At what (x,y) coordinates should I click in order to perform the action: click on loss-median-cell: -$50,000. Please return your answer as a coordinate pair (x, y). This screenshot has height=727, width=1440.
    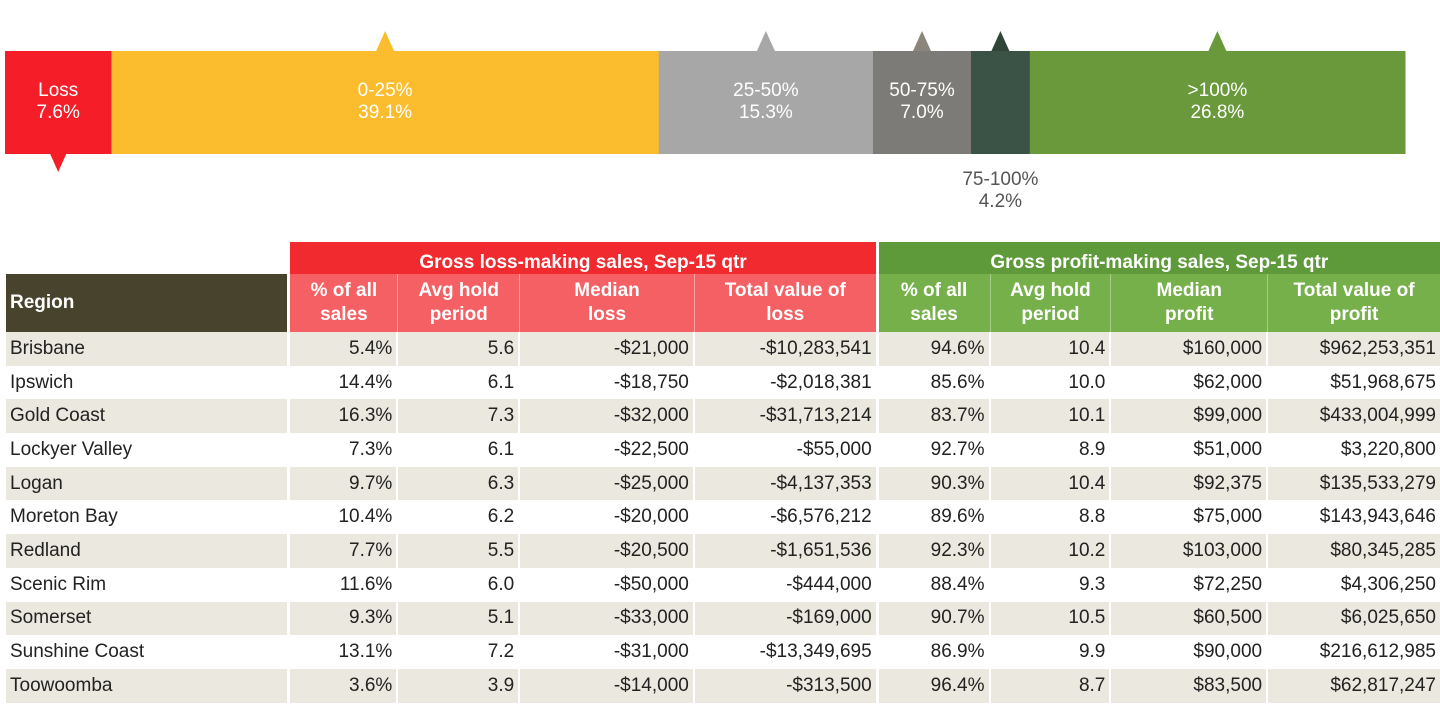
    Looking at the image, I should click on (607, 584).